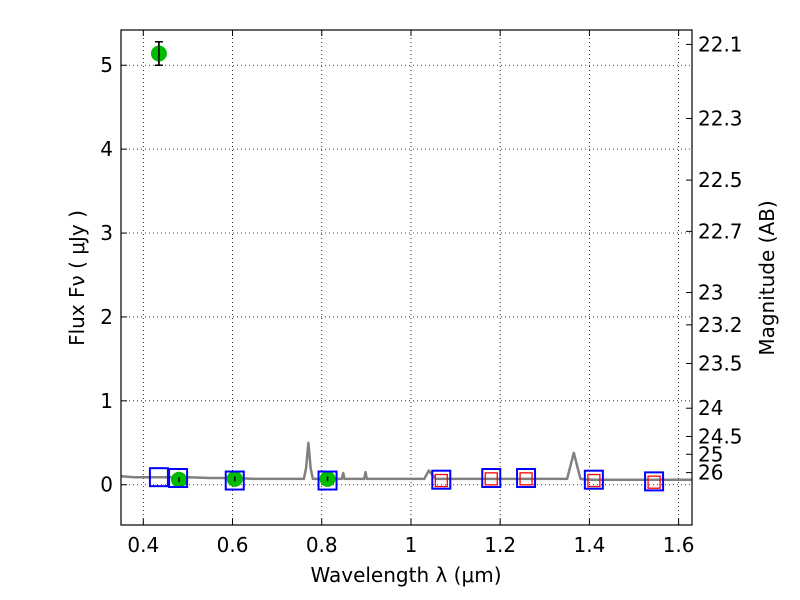  What do you see at coordinates (77, 278) in the screenshot?
I see `y-axis-label: Flux Fν ( μJy )` at bounding box center [77, 278].